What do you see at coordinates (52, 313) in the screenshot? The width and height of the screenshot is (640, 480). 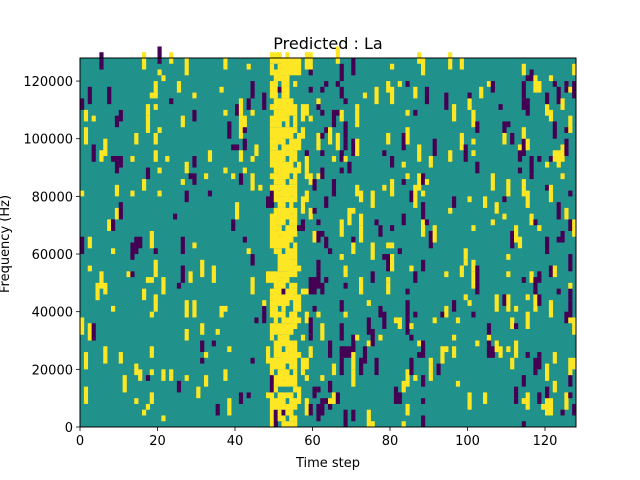 I see `y-tick-label: 40000` at bounding box center [52, 313].